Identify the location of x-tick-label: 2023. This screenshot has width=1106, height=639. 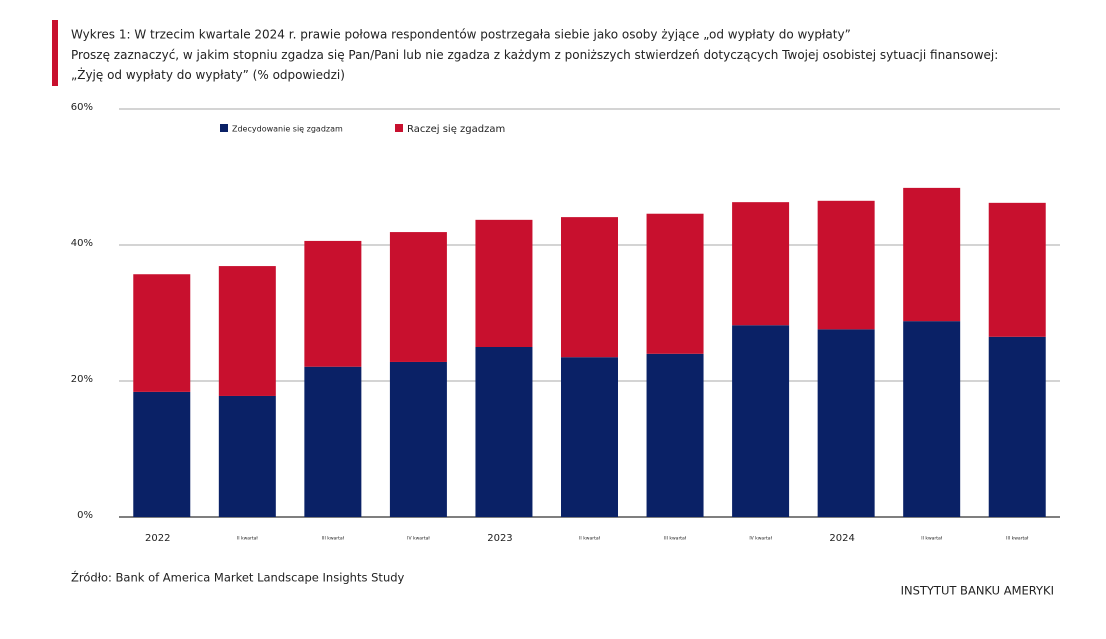
(499, 538).